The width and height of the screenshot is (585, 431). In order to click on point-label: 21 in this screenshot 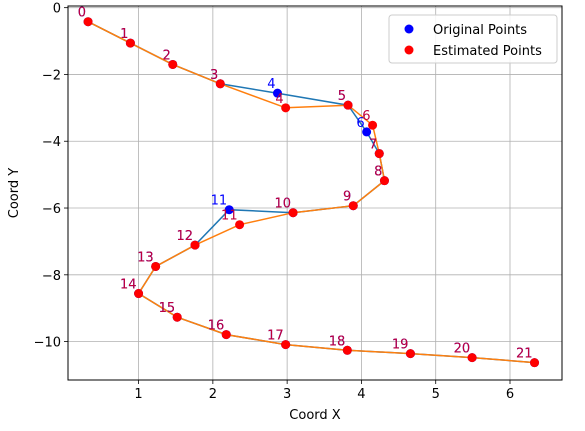, I will do `click(524, 354)`.